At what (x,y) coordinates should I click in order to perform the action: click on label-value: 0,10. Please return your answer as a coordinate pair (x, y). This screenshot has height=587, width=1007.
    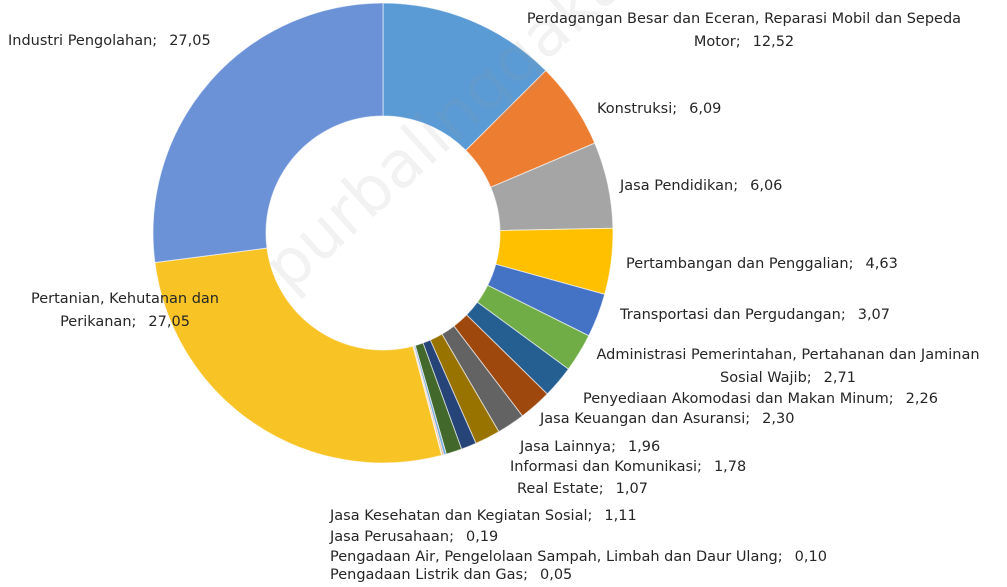
    Looking at the image, I should click on (810, 557).